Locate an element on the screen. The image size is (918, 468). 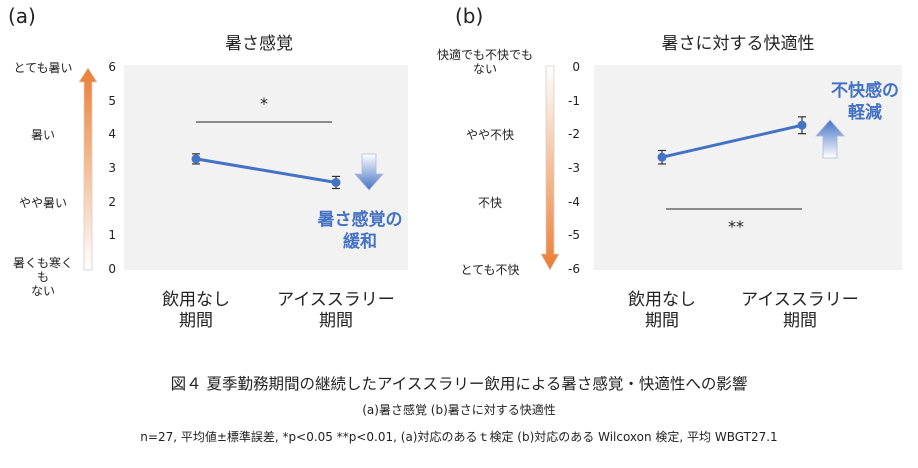
panel-a-ytick-4: 4 is located at coordinates (112, 134).